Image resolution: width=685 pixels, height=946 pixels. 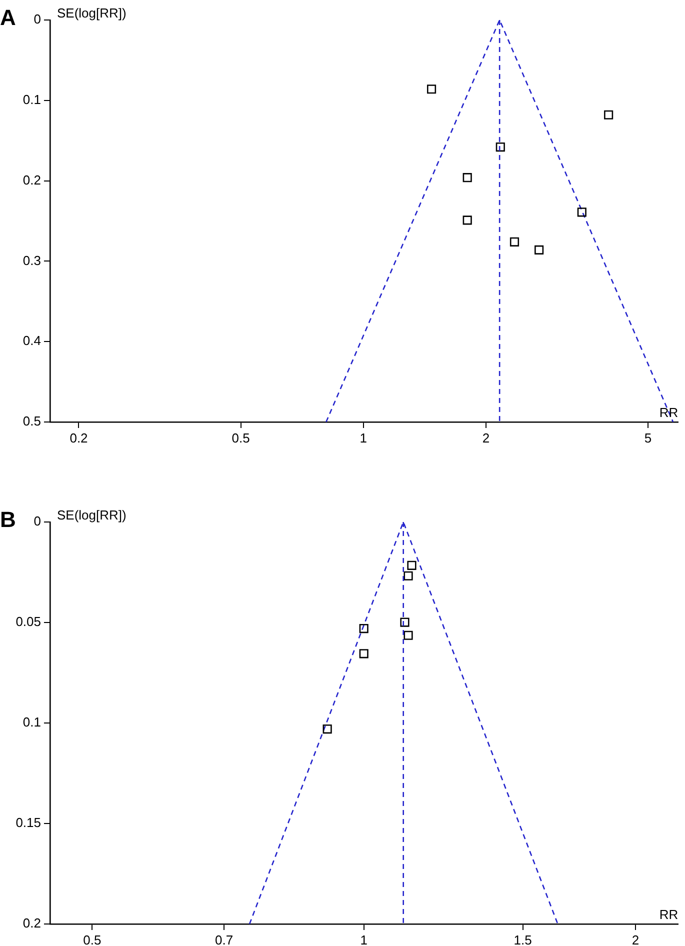 What do you see at coordinates (79, 438) in the screenshot?
I see `x-tick-label: 0.2` at bounding box center [79, 438].